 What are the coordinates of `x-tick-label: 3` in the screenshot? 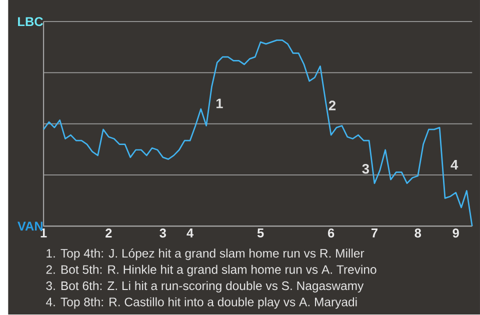 It's located at (163, 233).